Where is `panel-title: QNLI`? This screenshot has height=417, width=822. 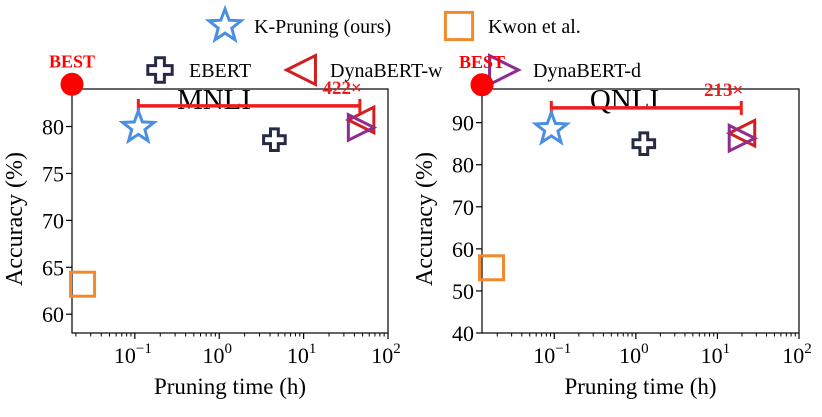 panel-title: QNLI is located at coordinates (624, 100).